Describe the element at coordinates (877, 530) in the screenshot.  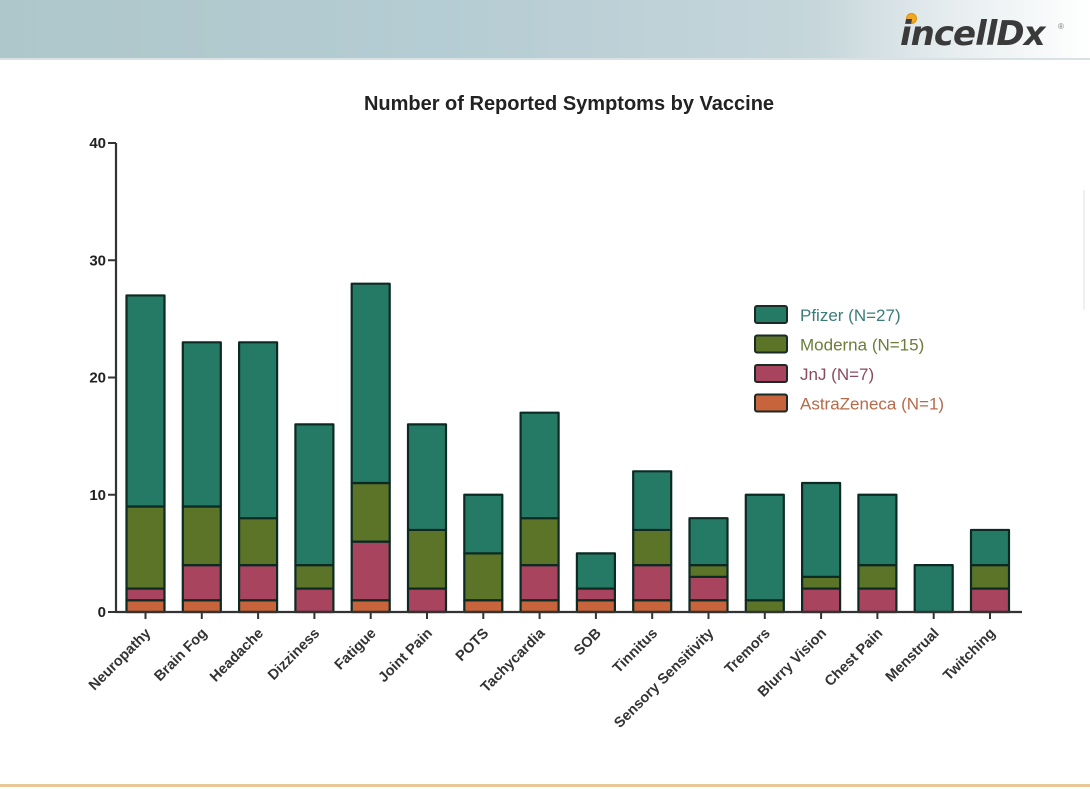
I see `bar-segment-chest-pain-pfizer` at that location.